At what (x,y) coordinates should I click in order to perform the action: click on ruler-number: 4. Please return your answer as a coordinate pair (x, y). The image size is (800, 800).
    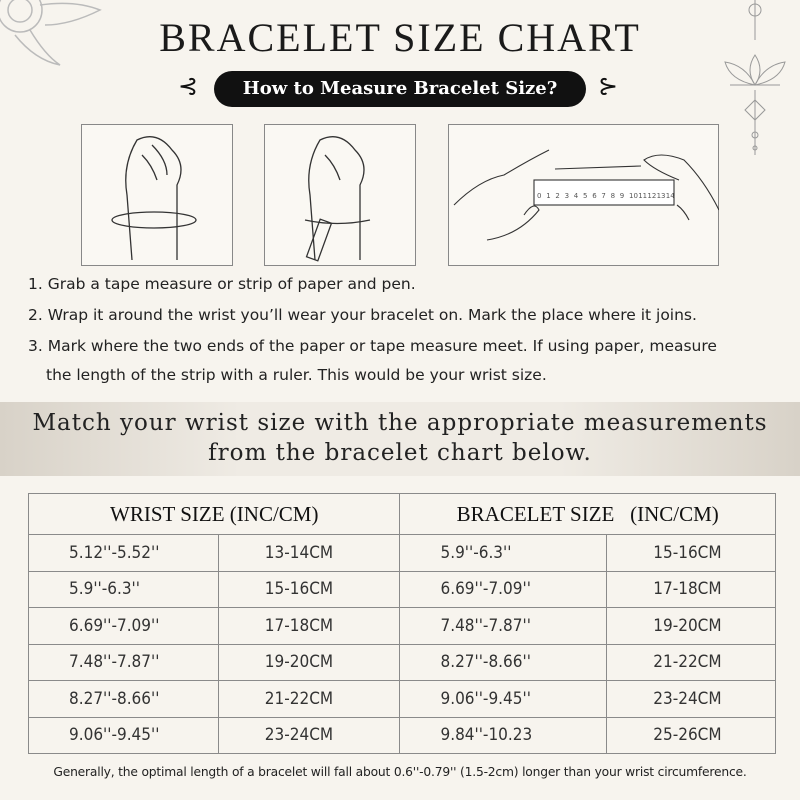
    Looking at the image, I should click on (576, 196).